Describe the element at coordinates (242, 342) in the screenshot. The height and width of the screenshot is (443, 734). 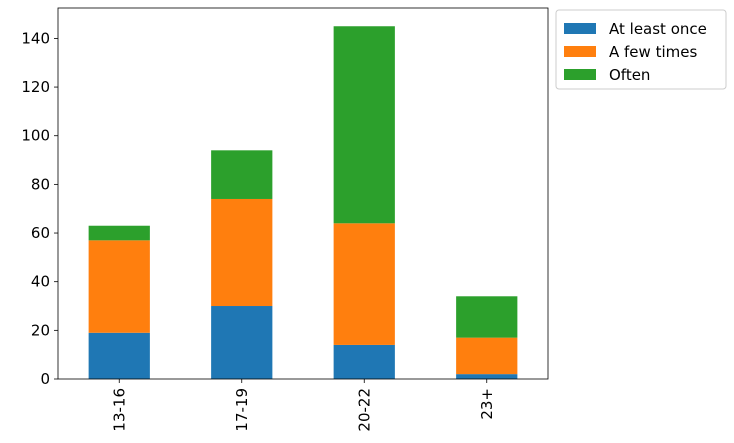
I see `bar-17-19-at-least-once` at that location.